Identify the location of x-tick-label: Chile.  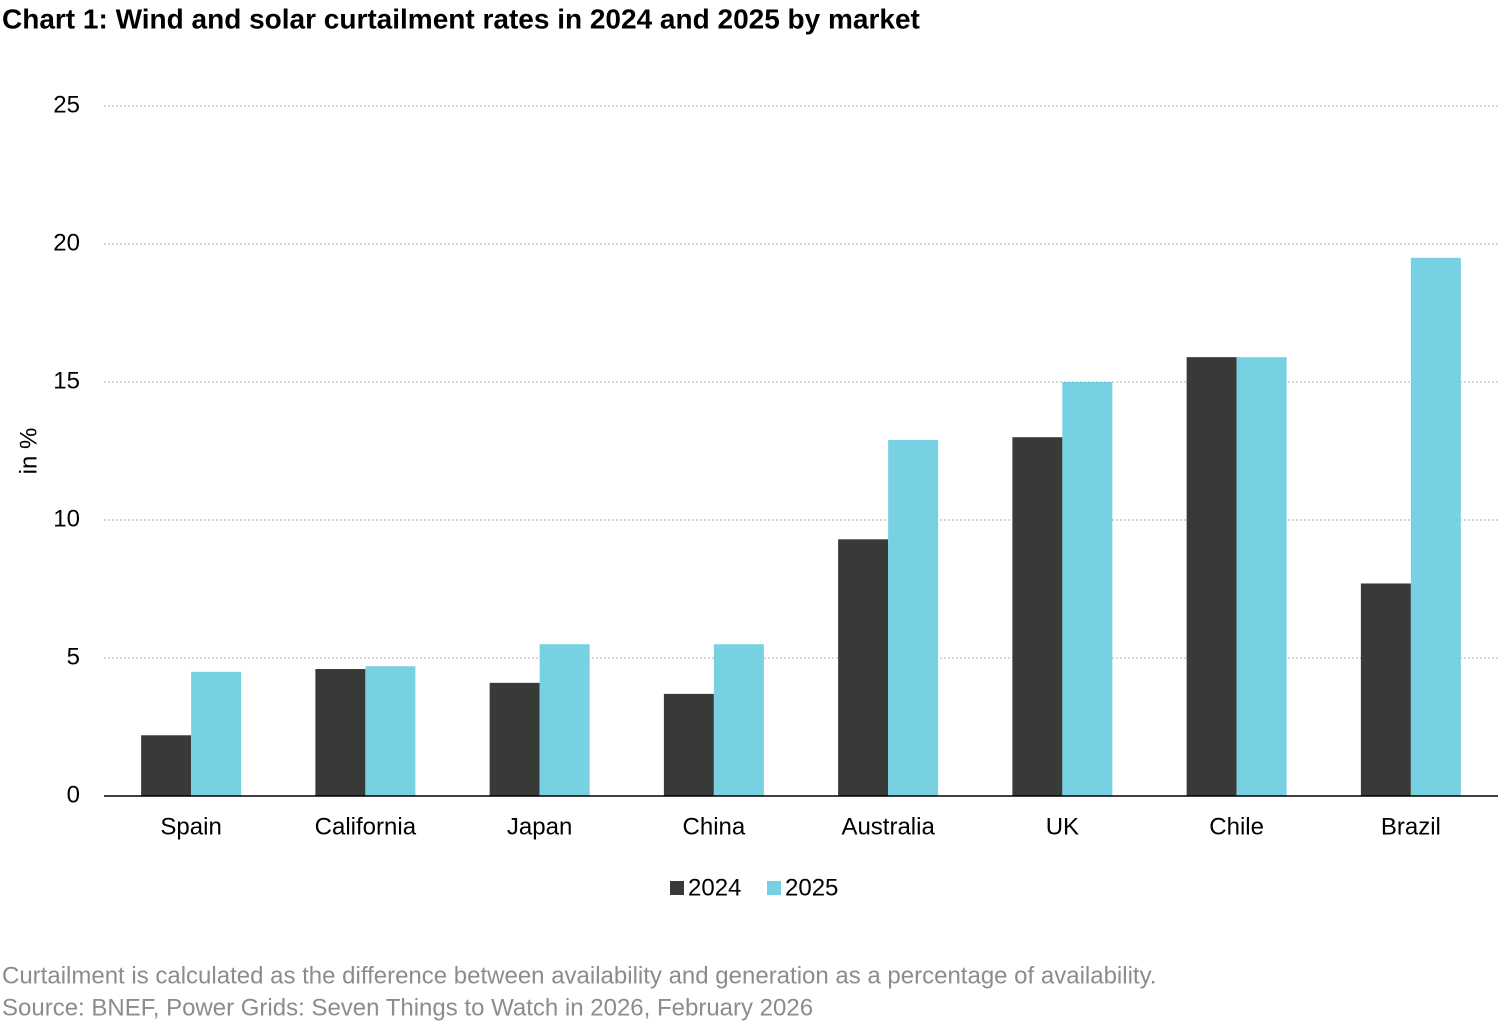
(1236, 826).